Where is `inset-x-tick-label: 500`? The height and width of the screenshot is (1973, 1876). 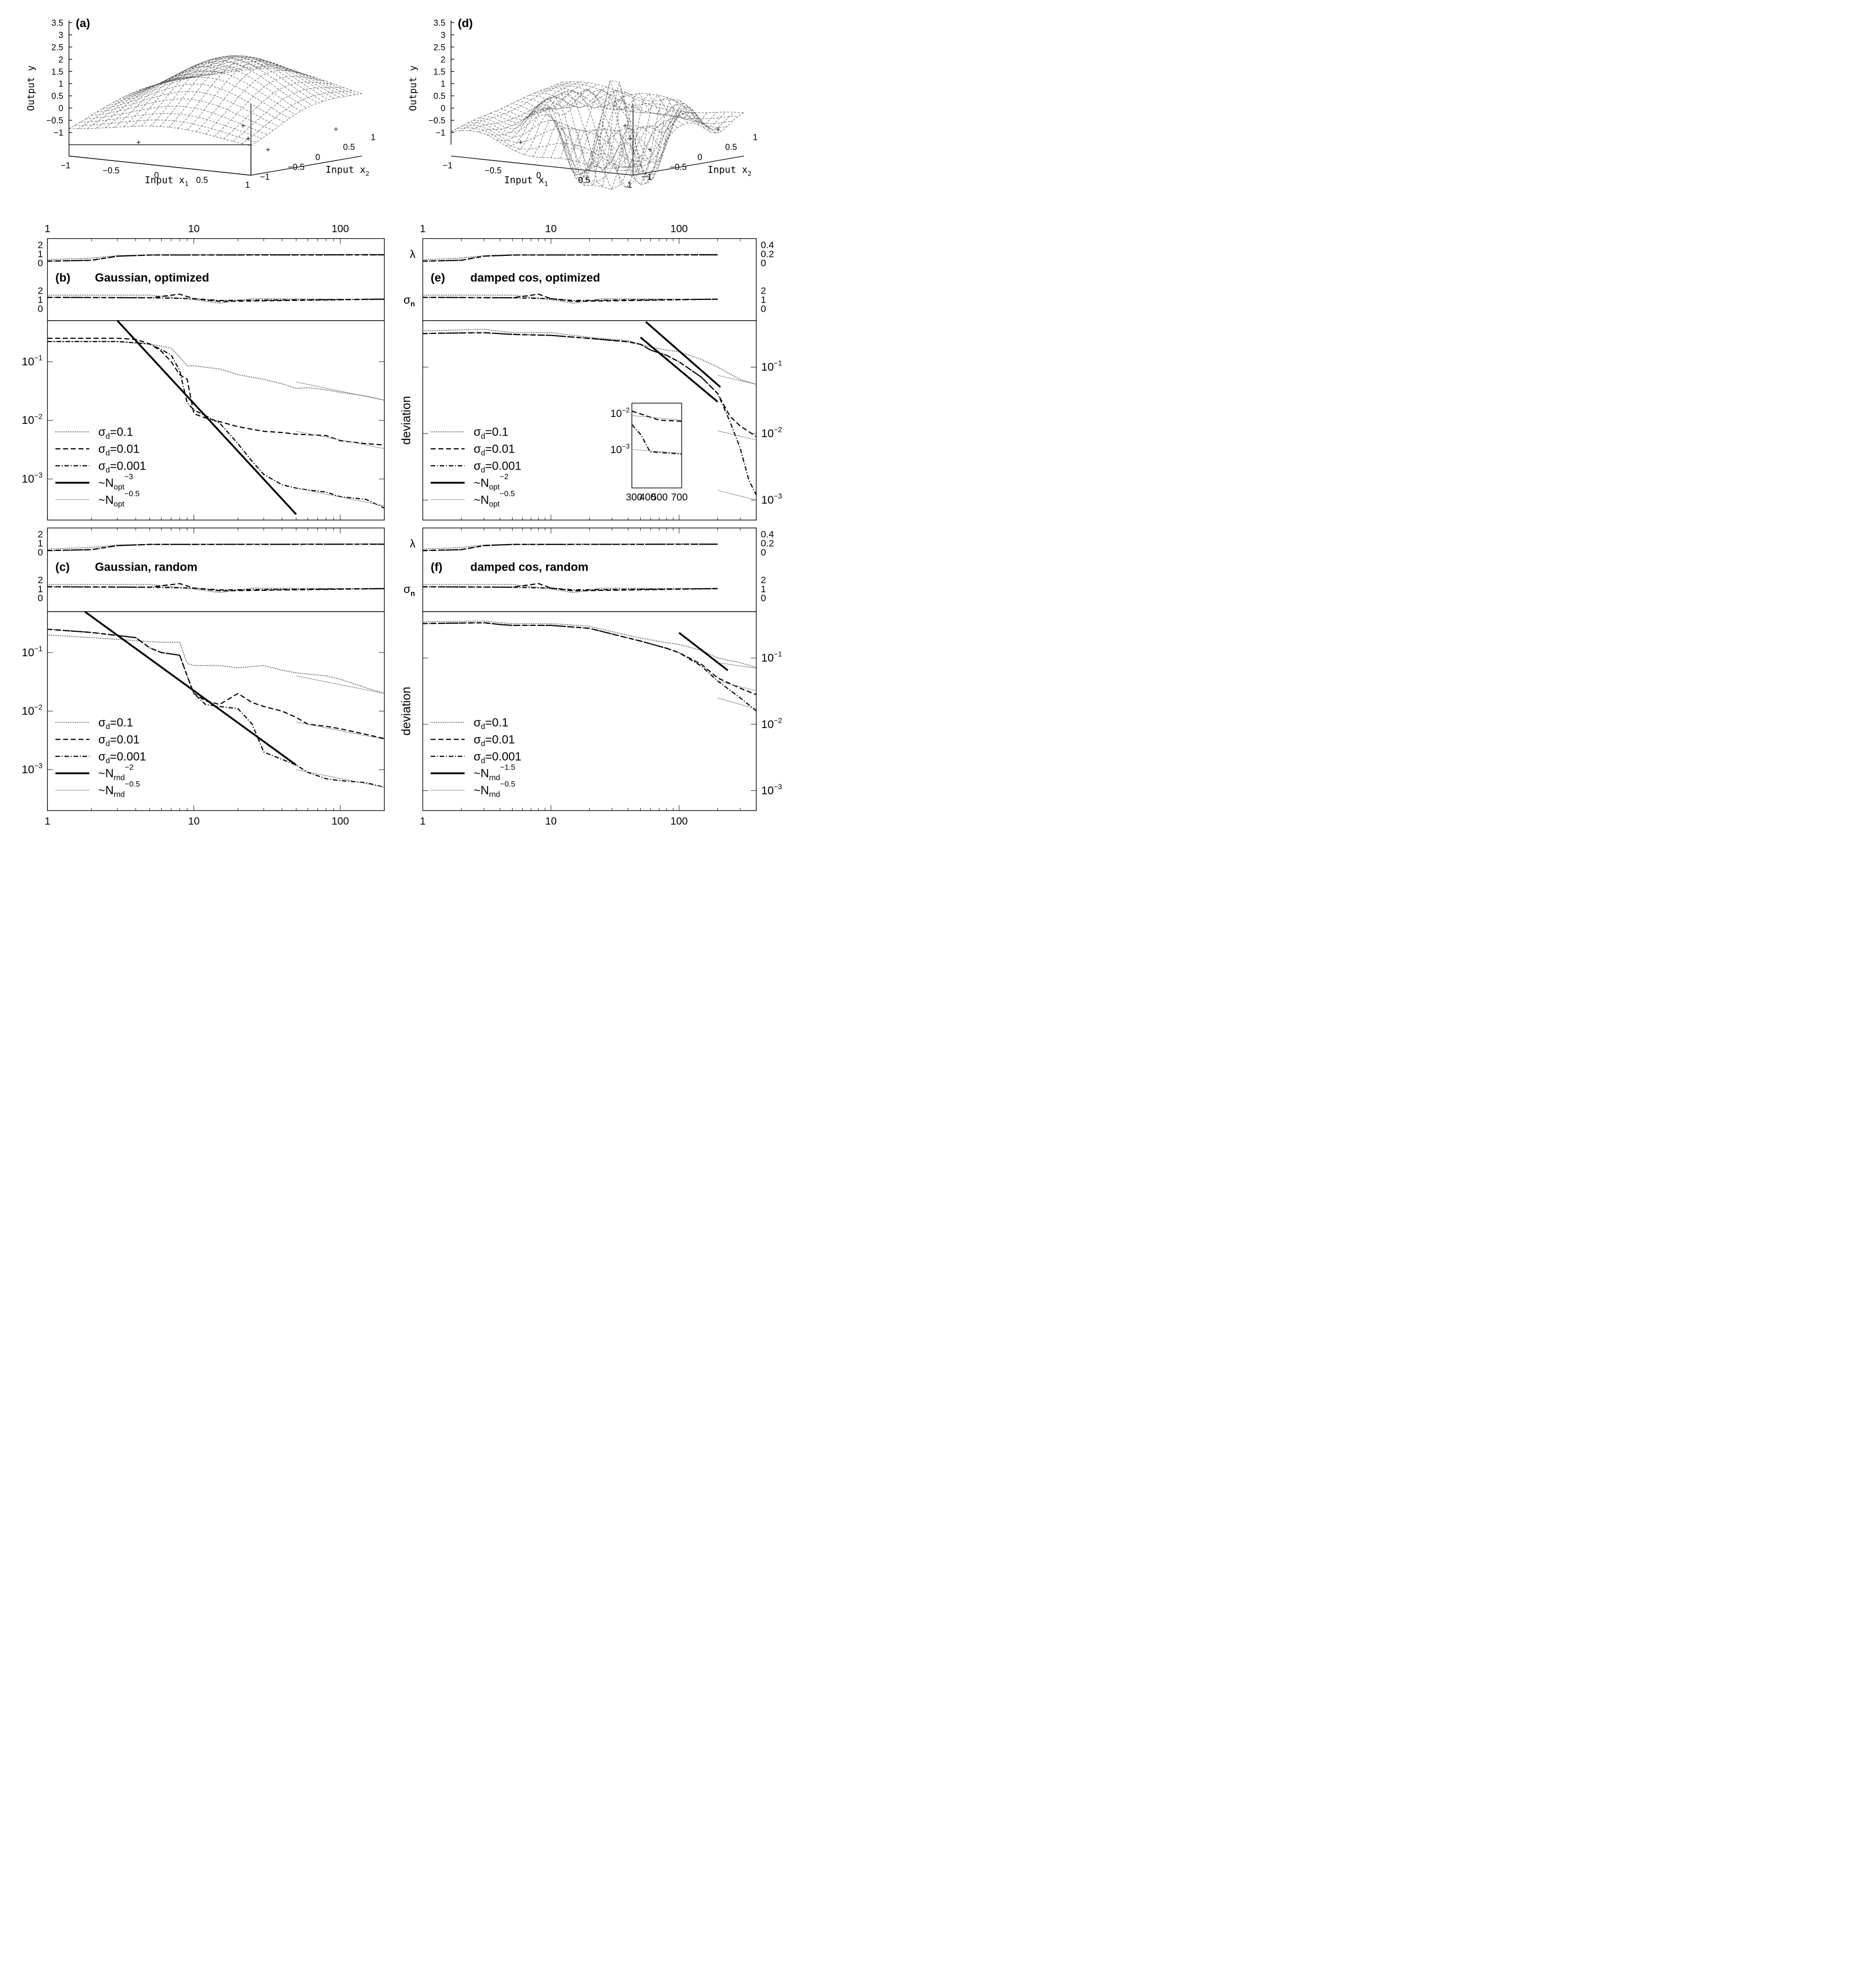 inset-x-tick-label: 500 is located at coordinates (659, 497).